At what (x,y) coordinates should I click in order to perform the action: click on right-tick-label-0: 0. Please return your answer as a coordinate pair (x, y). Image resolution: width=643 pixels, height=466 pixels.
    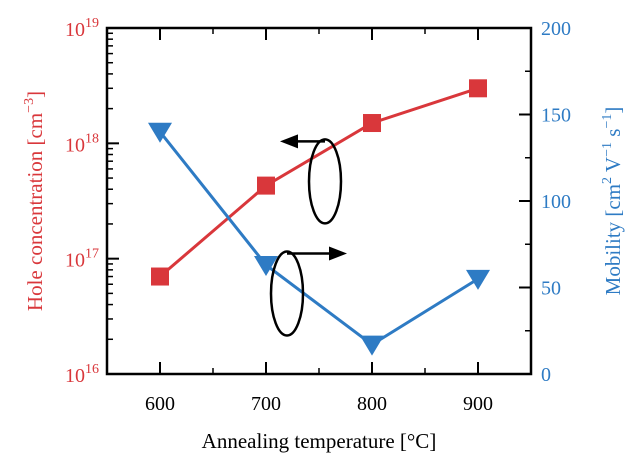
    Looking at the image, I should click on (546, 375).